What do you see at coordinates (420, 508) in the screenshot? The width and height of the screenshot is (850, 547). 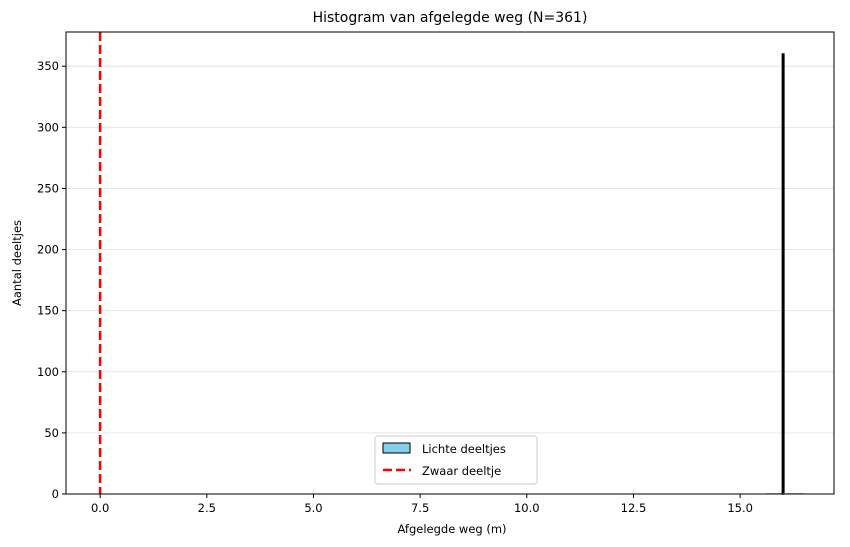 I see `x-tick-label: 7.5` at bounding box center [420, 508].